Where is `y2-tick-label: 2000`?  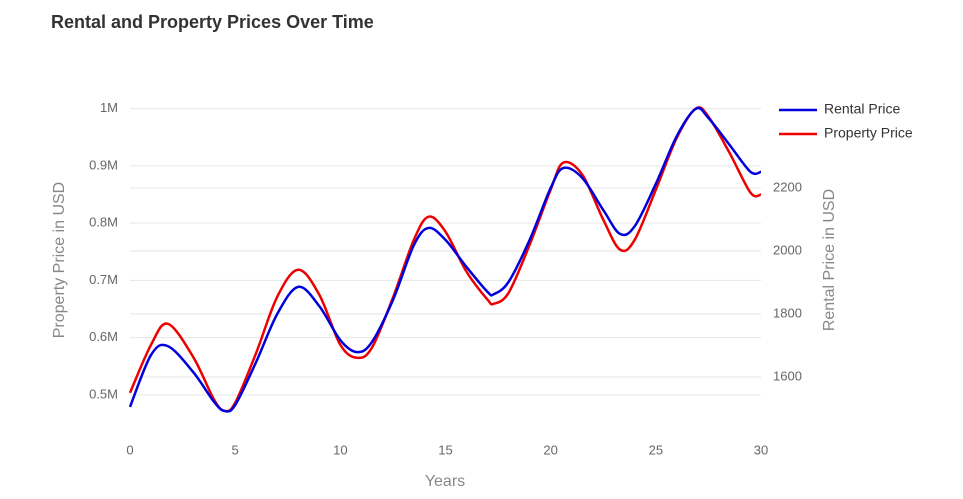 y2-tick-label: 2000 is located at coordinates (787, 249).